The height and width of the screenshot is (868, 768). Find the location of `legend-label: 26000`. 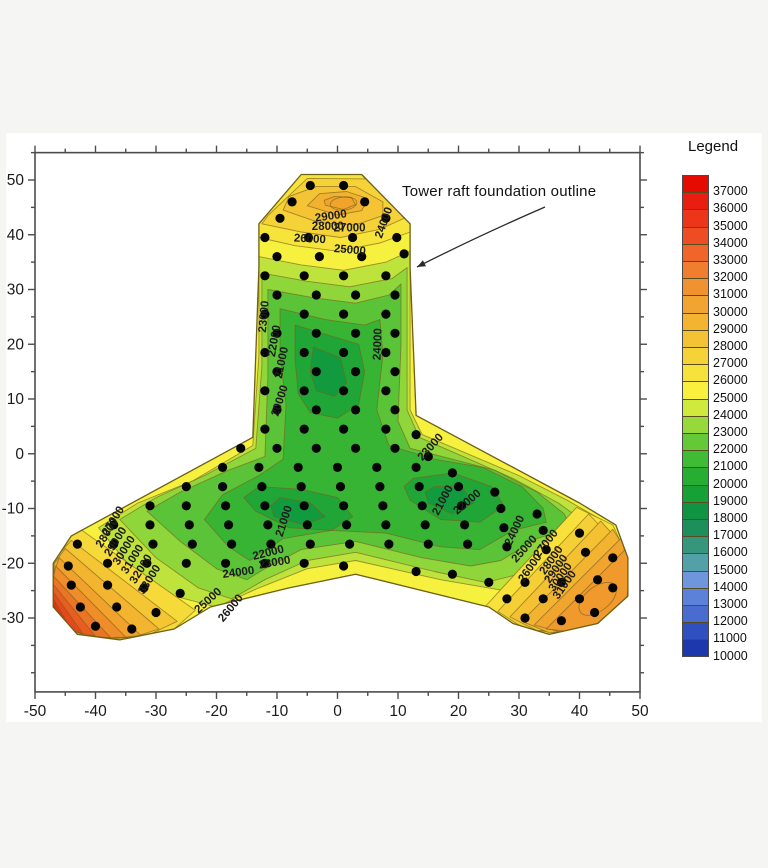

legend-label: 26000 is located at coordinates (730, 380).